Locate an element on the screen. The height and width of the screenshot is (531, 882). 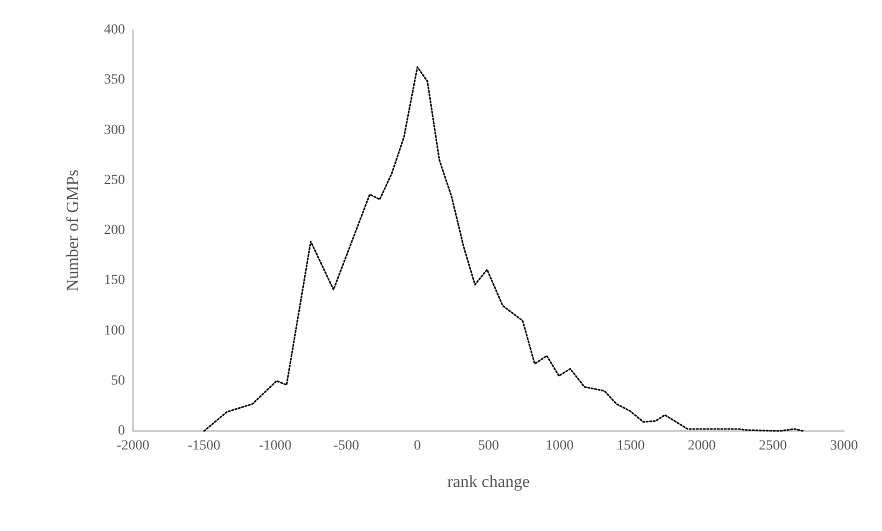
y-tick-label: 400 is located at coordinates (114, 30).